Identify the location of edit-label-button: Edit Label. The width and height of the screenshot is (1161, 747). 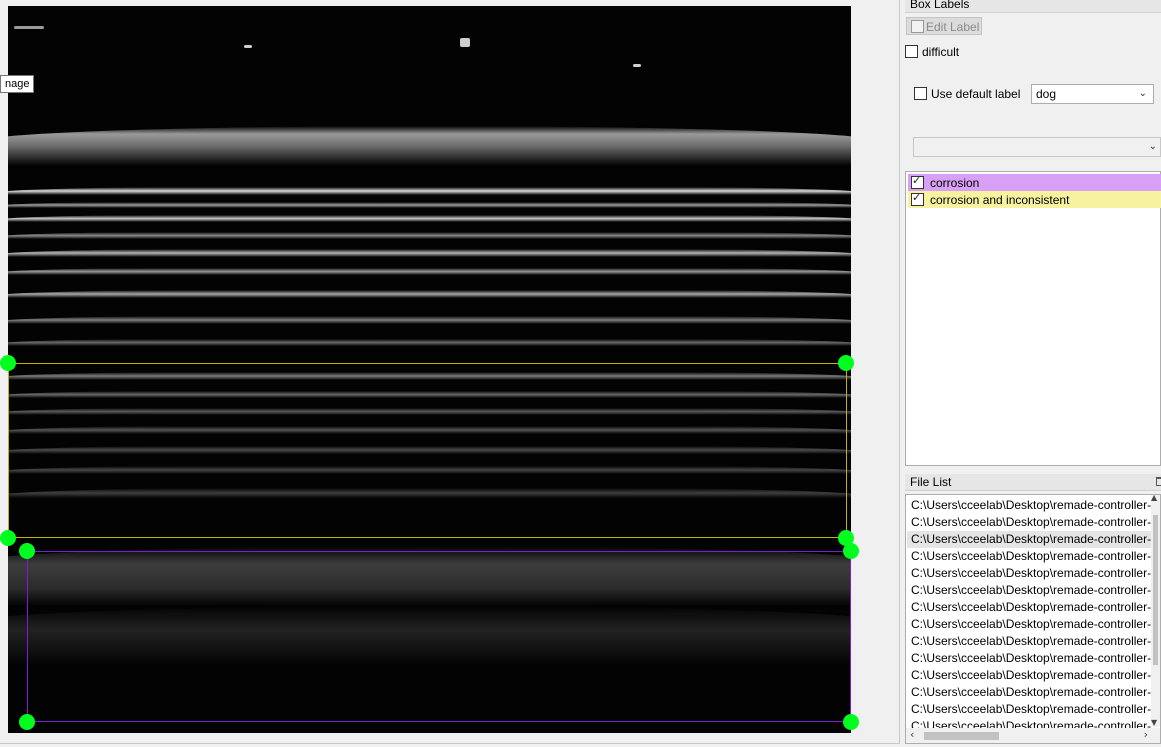
(944, 26).